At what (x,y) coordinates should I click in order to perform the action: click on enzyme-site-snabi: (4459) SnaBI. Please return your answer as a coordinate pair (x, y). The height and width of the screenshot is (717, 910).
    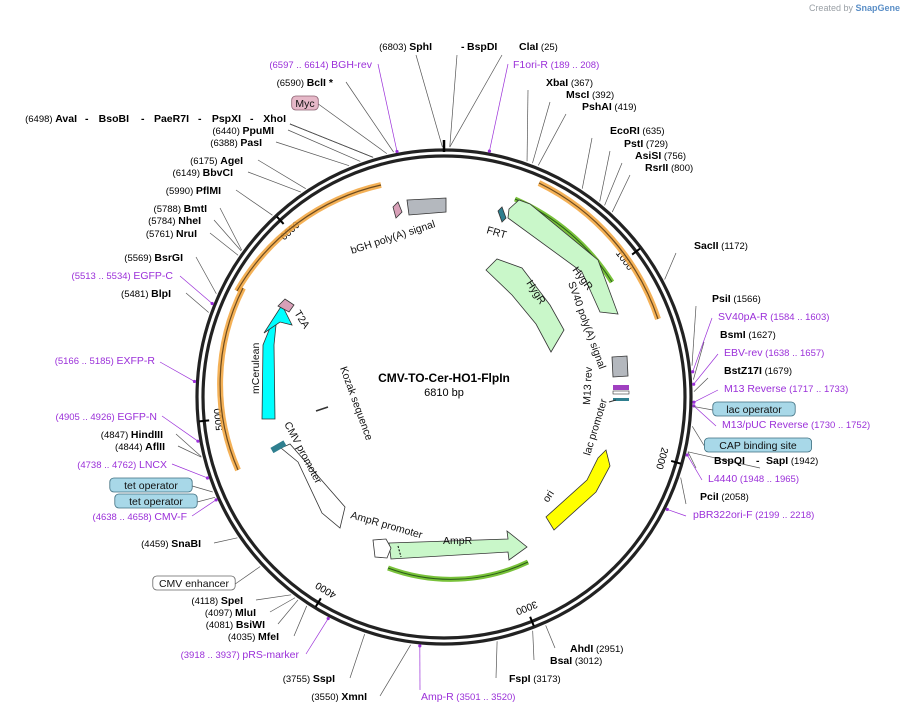
    Looking at the image, I should click on (171, 544).